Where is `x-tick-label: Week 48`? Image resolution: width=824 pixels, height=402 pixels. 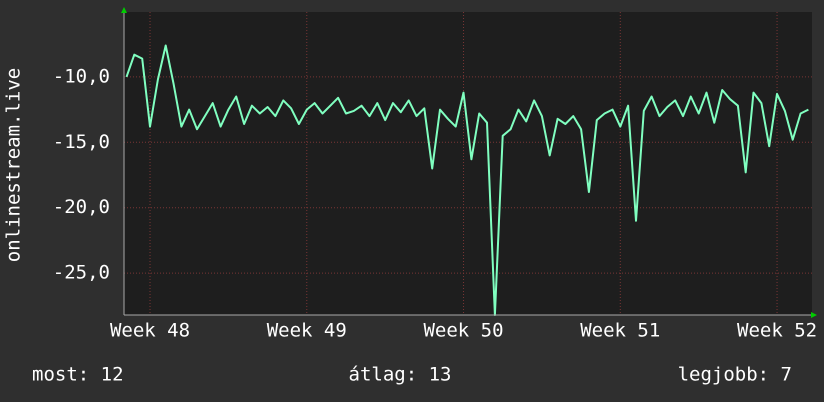
x-tick-label: Week 48 is located at coordinates (150, 331).